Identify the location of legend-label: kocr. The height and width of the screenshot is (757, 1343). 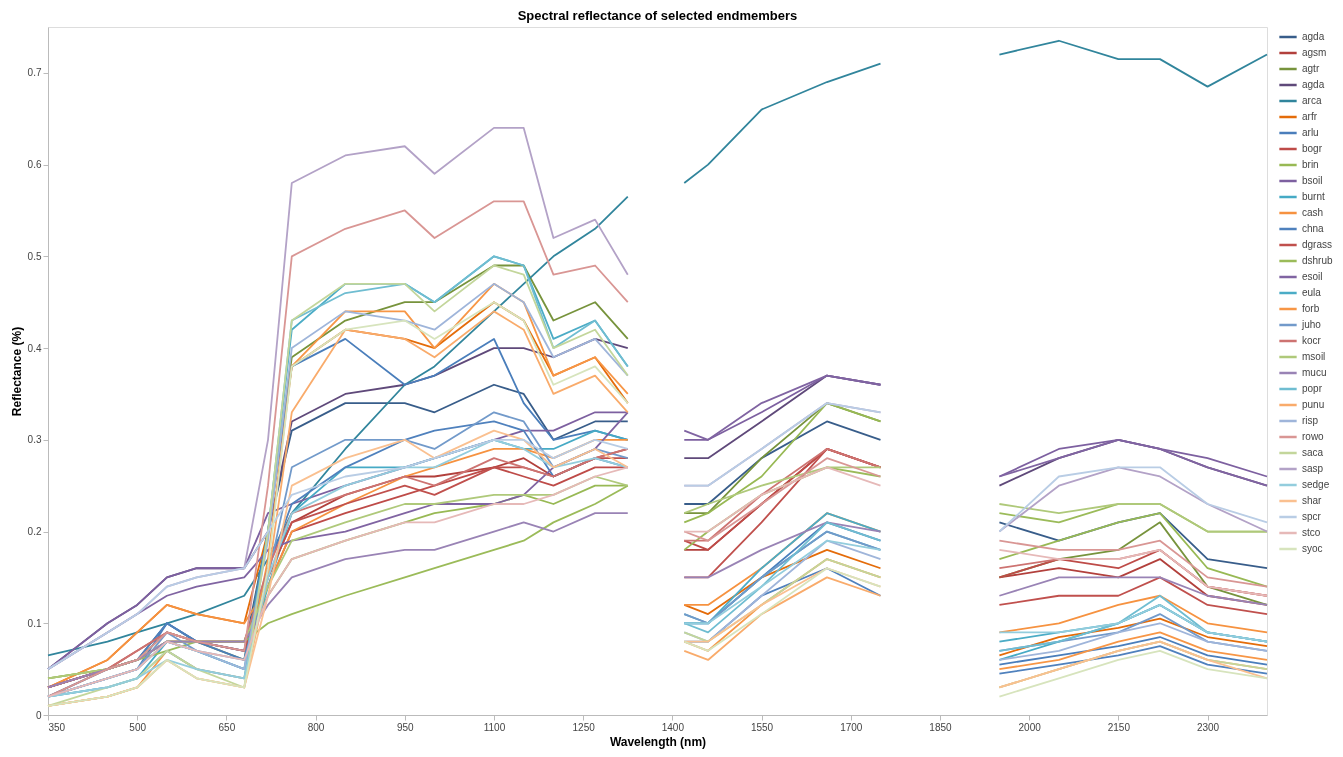
(1312, 340).